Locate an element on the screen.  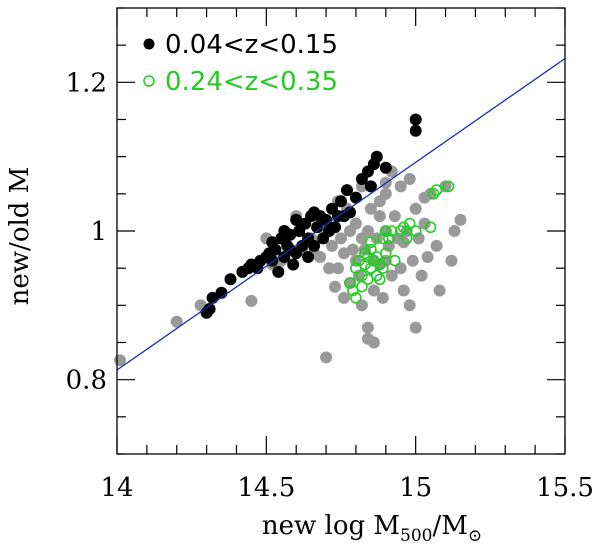
legend: 0.04<z<0.15 0.24<z<0.35 is located at coordinates (240, 63).